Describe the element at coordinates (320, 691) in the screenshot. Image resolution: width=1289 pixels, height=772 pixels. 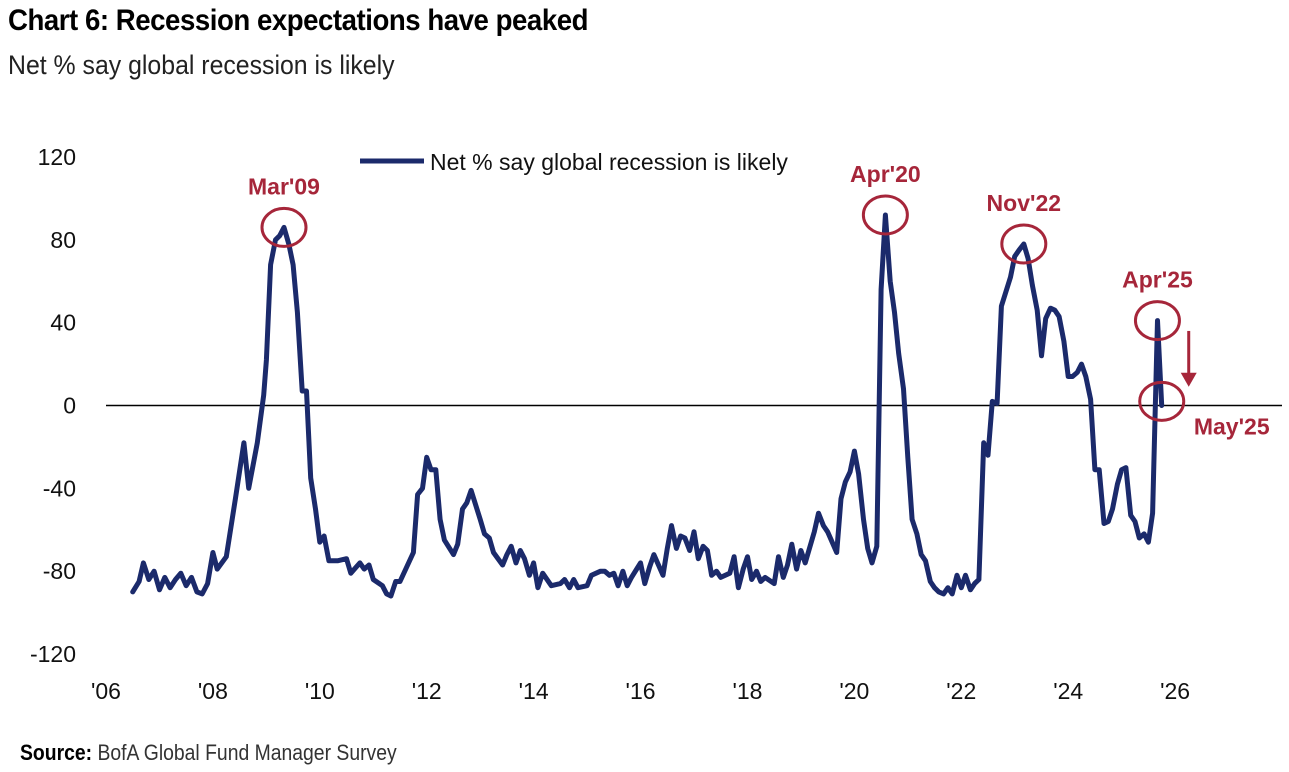
I see `x-tick-label: '10` at that location.